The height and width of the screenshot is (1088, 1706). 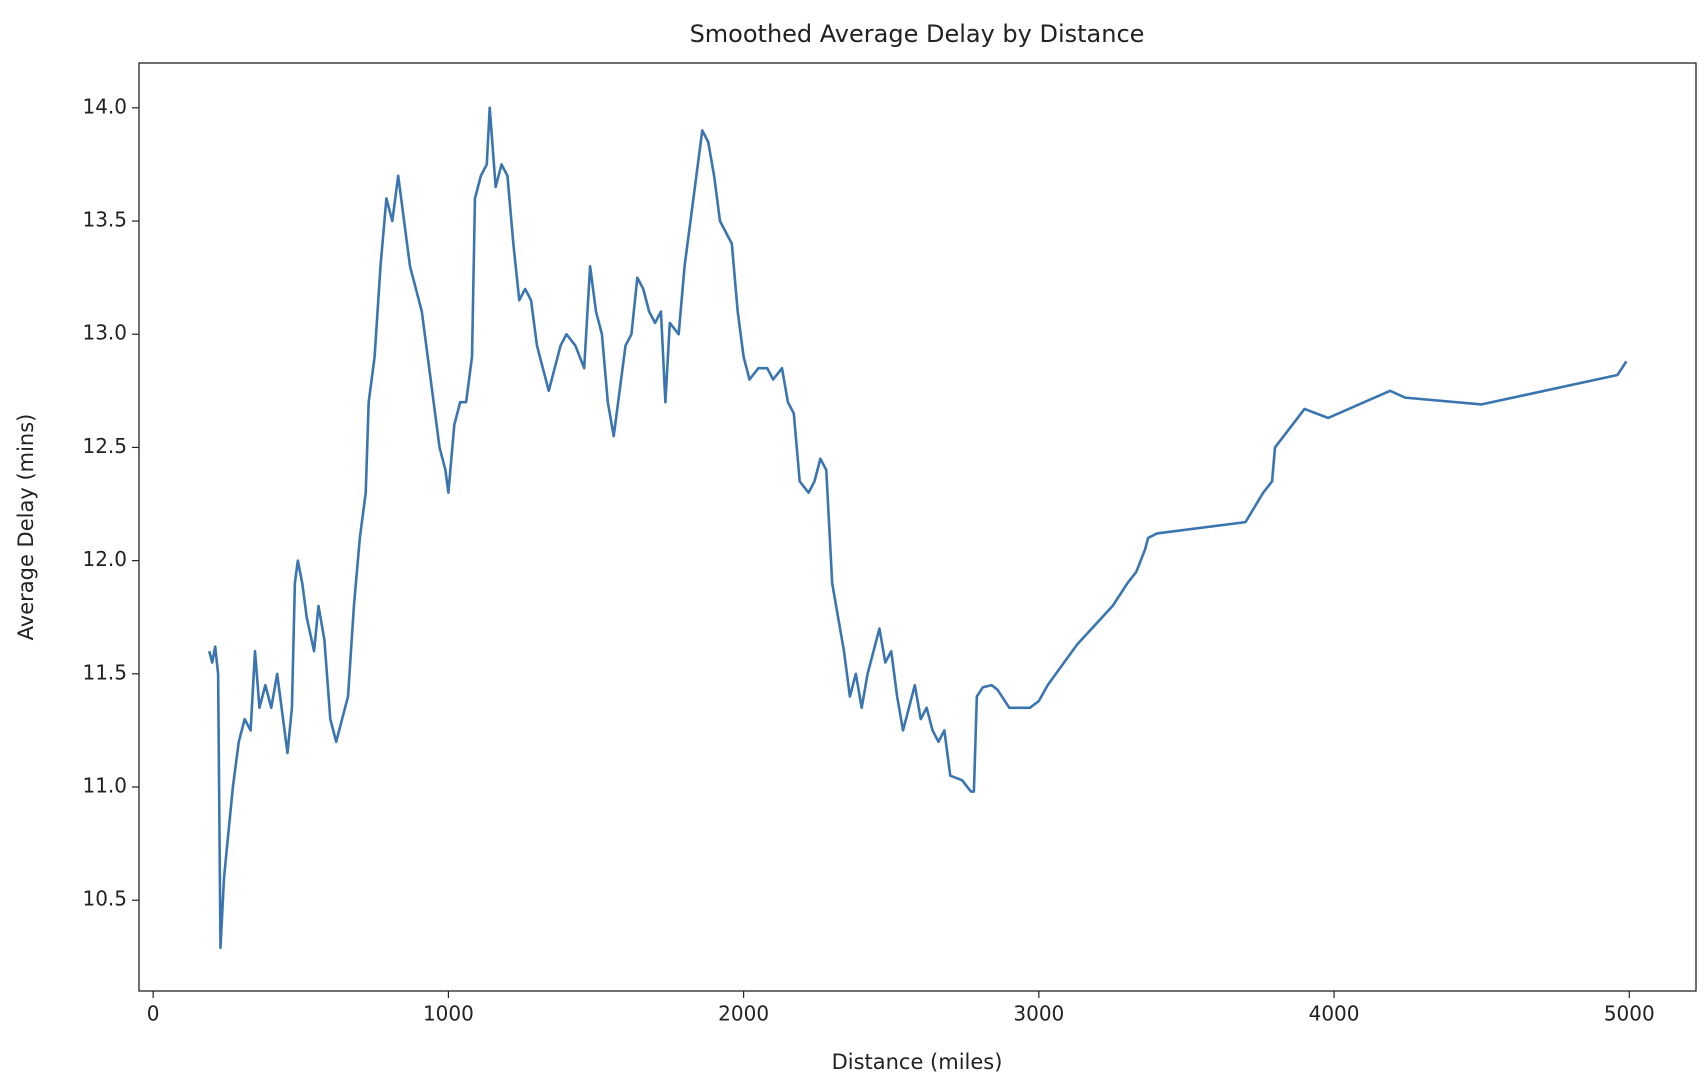 What do you see at coordinates (104, 446) in the screenshot?
I see `y-tick-label: 12.5` at bounding box center [104, 446].